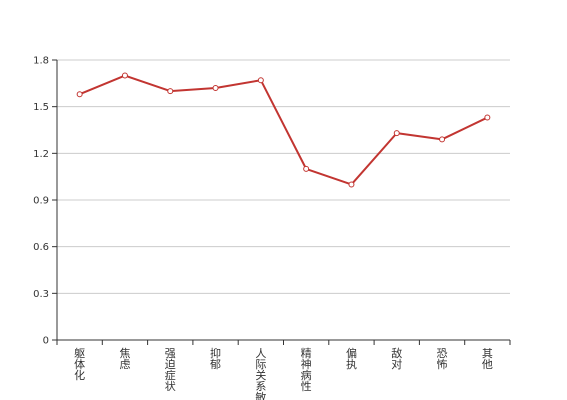 This screenshot has height=400, width=567. Describe the element at coordinates (260, 373) in the screenshot. I see `x-category-label: 人际关系敏感` at that location.